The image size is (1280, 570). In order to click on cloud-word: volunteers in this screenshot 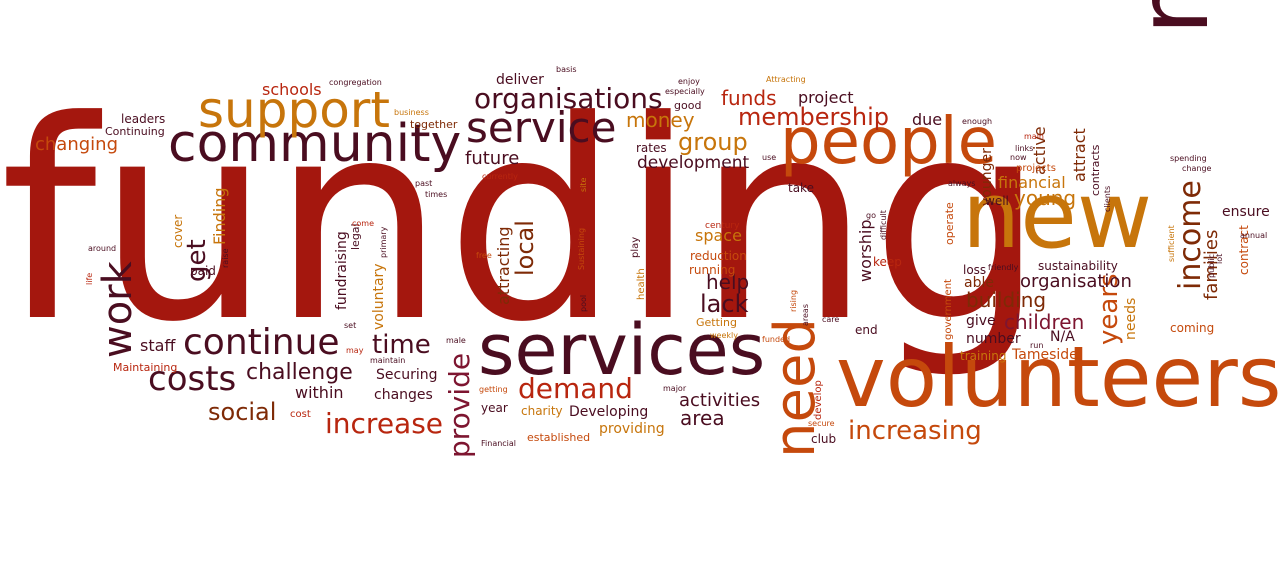, I will do `click(1058, 377)`.